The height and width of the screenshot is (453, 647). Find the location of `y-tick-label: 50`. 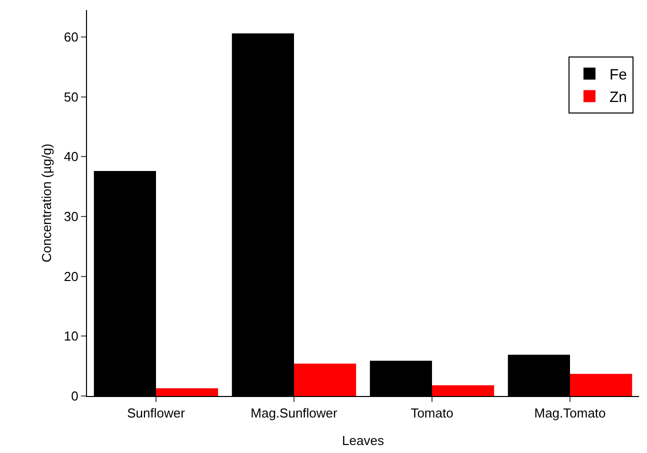

y-tick-label: 50 is located at coordinates (71, 96).